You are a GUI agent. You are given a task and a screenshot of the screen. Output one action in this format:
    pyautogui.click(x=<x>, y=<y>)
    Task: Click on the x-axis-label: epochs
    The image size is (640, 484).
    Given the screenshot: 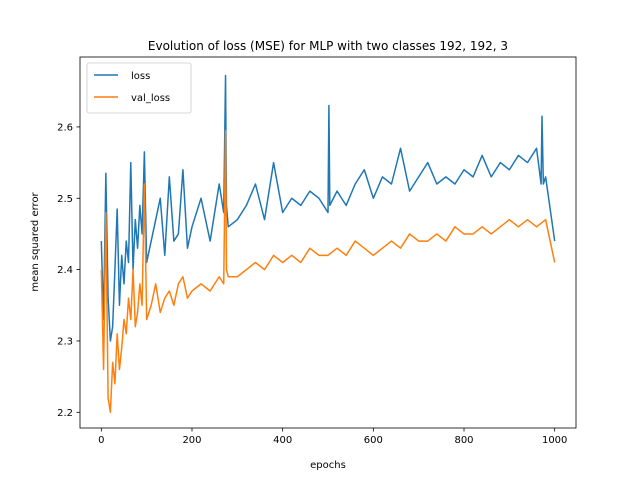 What is the action you would take?
    pyautogui.click(x=328, y=465)
    